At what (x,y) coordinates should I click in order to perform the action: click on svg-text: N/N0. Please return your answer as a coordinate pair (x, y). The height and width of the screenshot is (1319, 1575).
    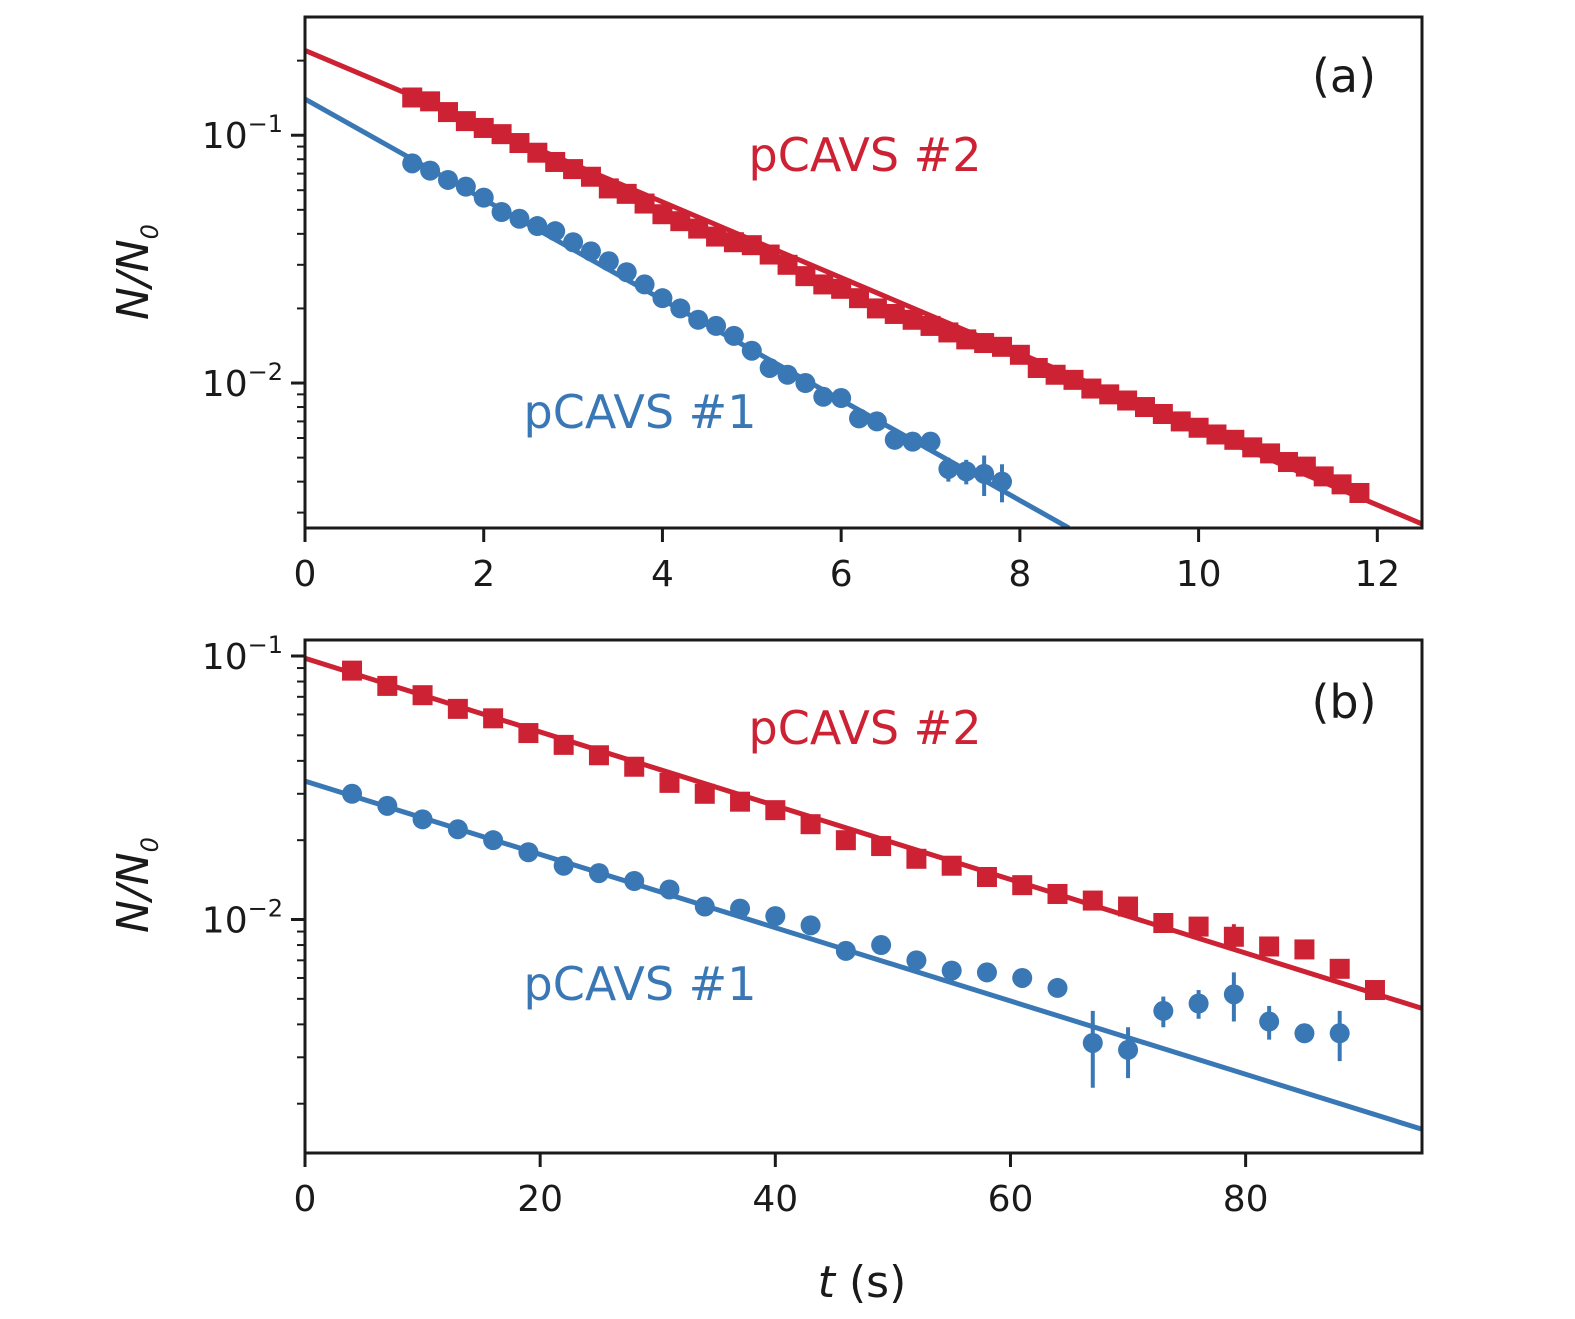
    Looking at the image, I should click on (136, 885).